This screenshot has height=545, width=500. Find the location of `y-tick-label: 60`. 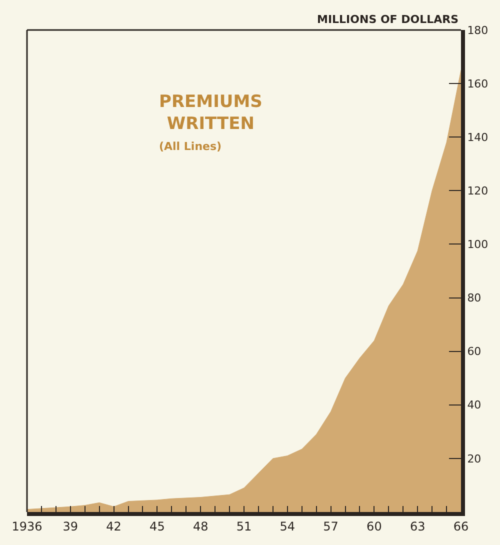

y-tick-label: 60 is located at coordinates (474, 351).